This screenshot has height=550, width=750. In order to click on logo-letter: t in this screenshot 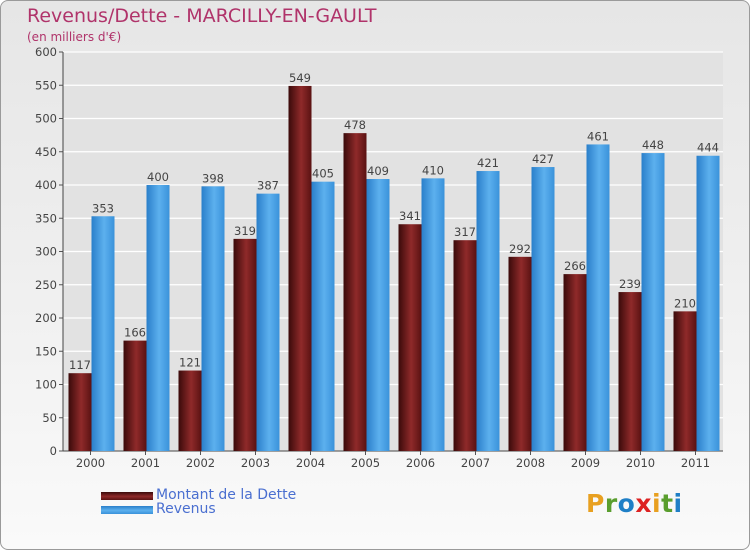, I will do `click(667, 503)`.